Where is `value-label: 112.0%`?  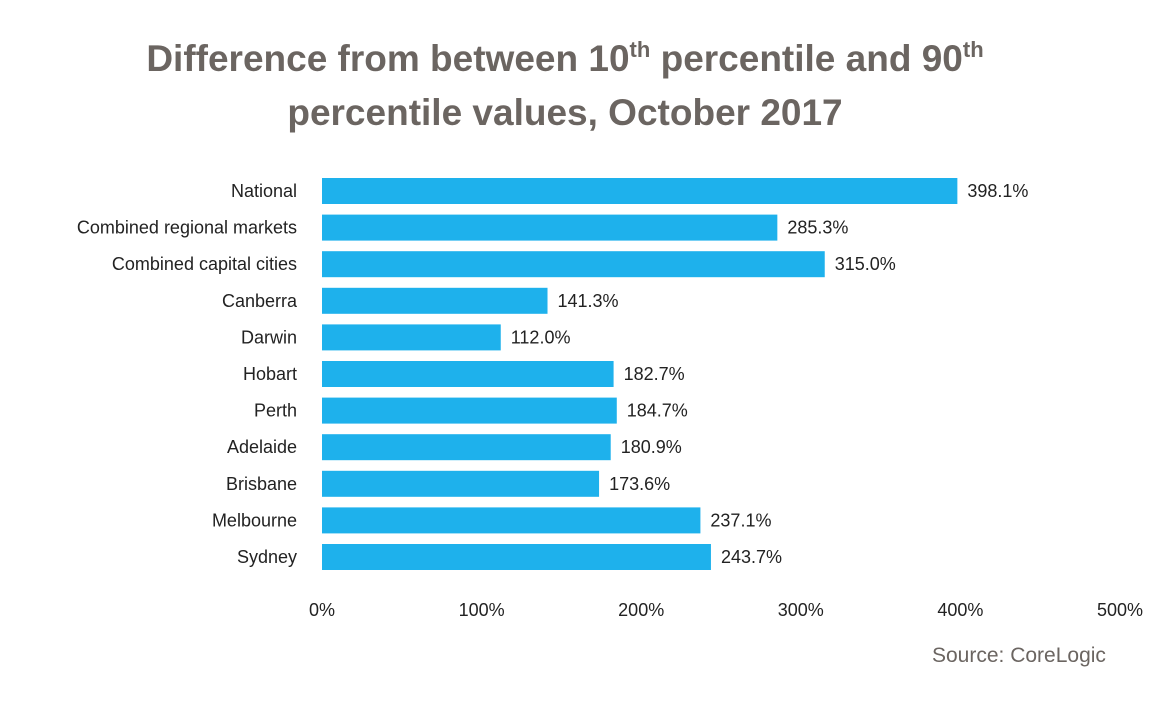
value-label: 112.0% is located at coordinates (541, 337).